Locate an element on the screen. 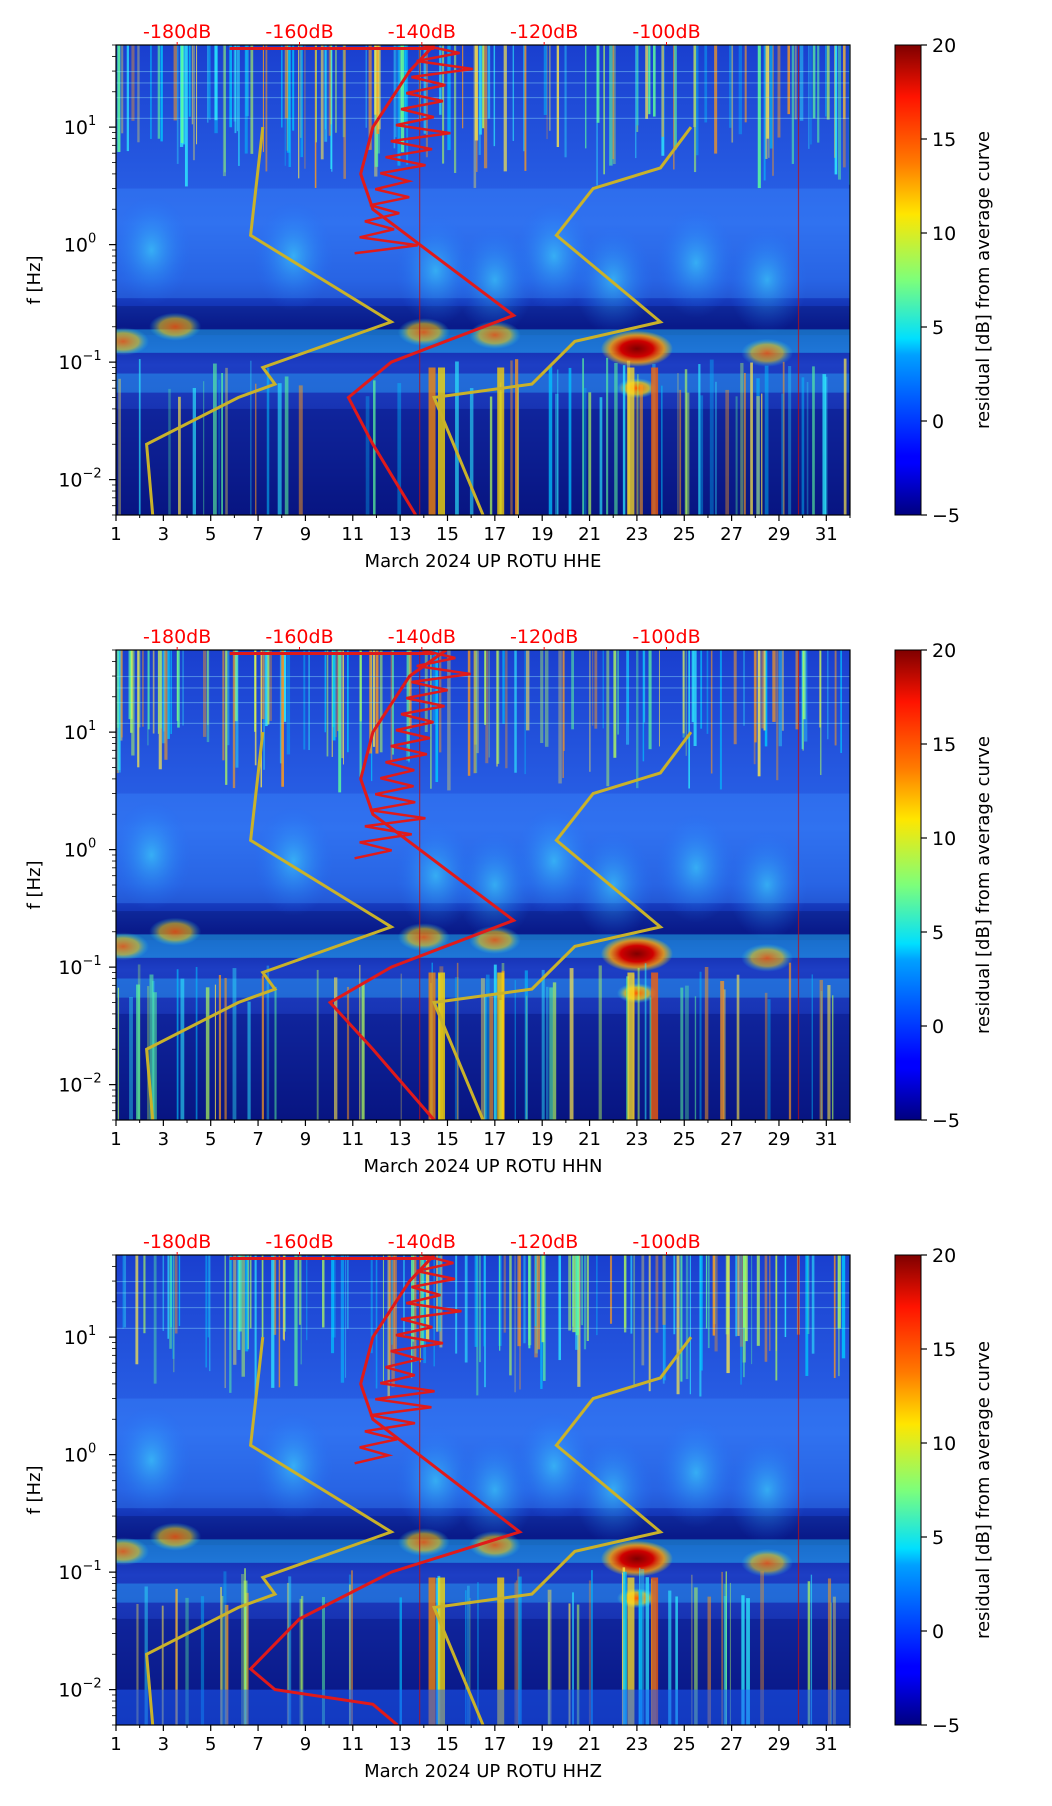  gap-marker is located at coordinates (420, 280).